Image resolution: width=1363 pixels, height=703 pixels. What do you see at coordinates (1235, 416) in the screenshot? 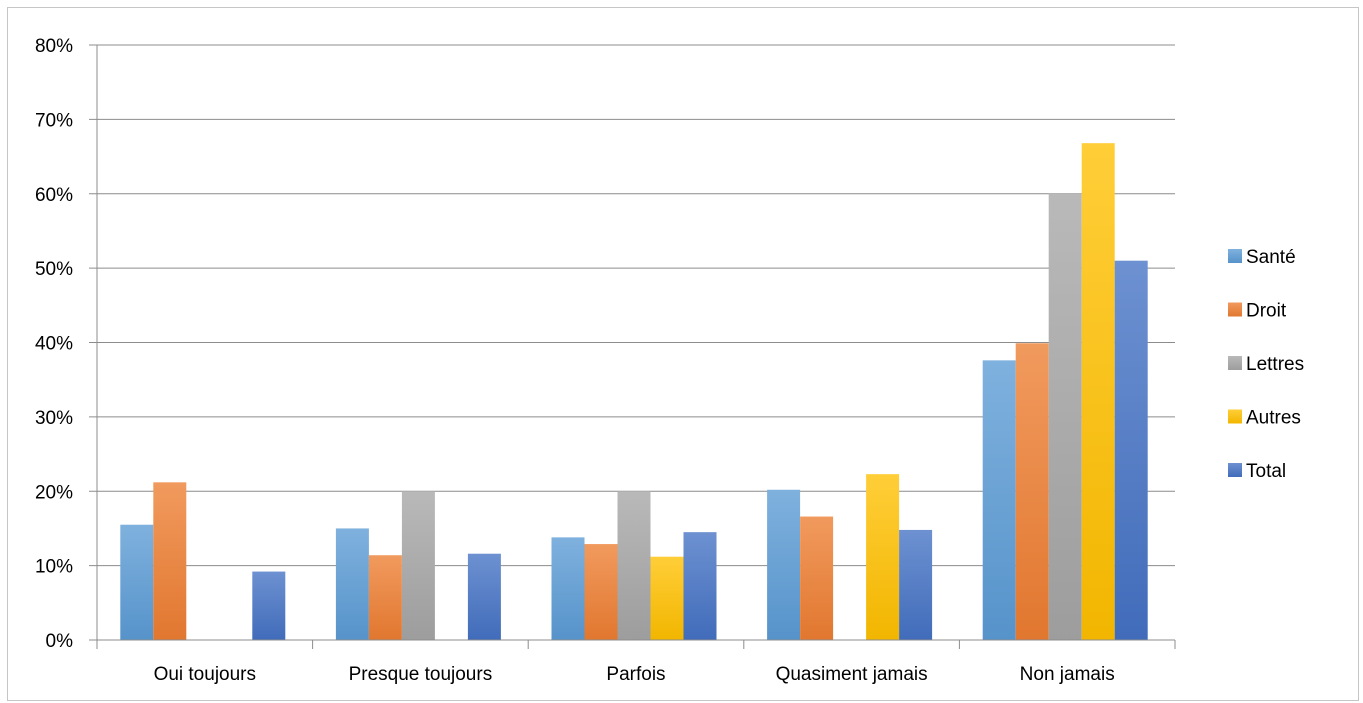
I see `legend-swatch-autres` at bounding box center [1235, 416].